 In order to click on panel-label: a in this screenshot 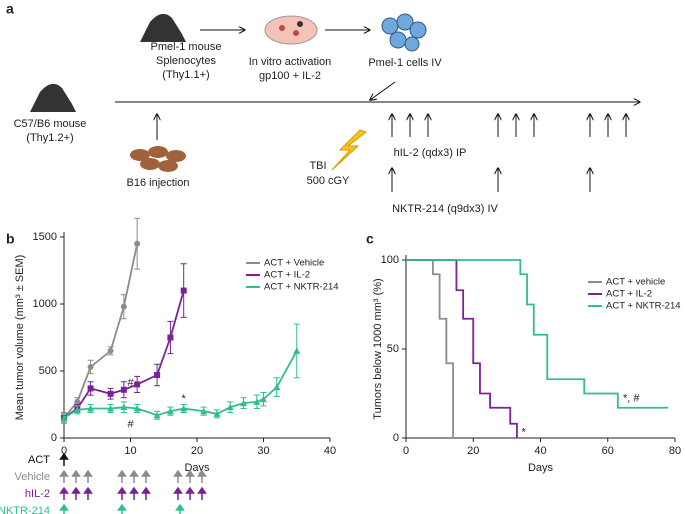, I will do `click(10, 9)`.